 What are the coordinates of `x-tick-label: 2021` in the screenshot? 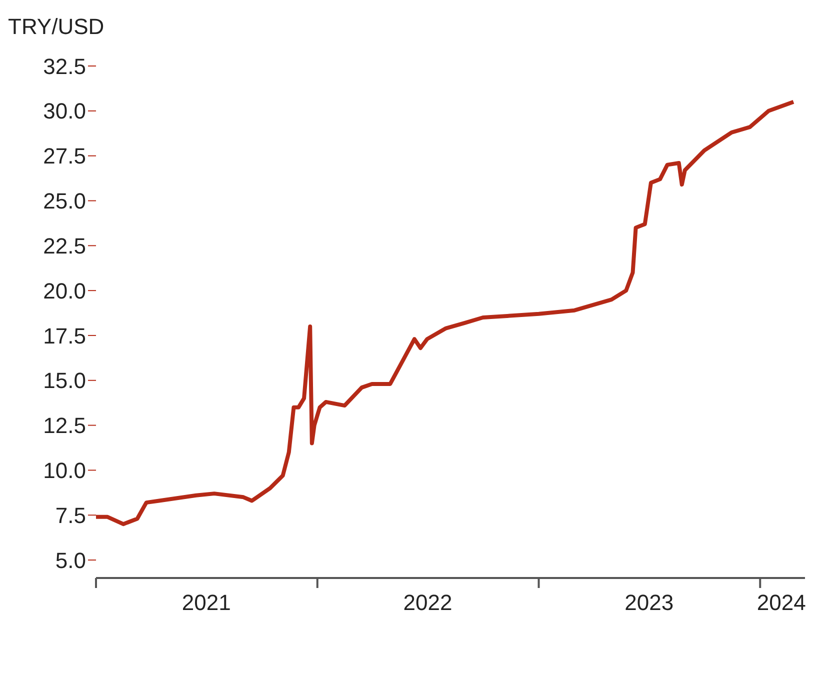 It's located at (206, 602).